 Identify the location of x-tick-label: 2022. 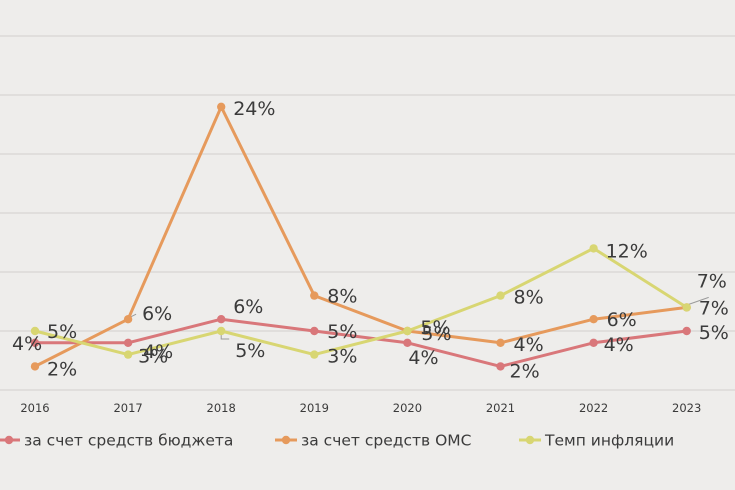
(593, 408).